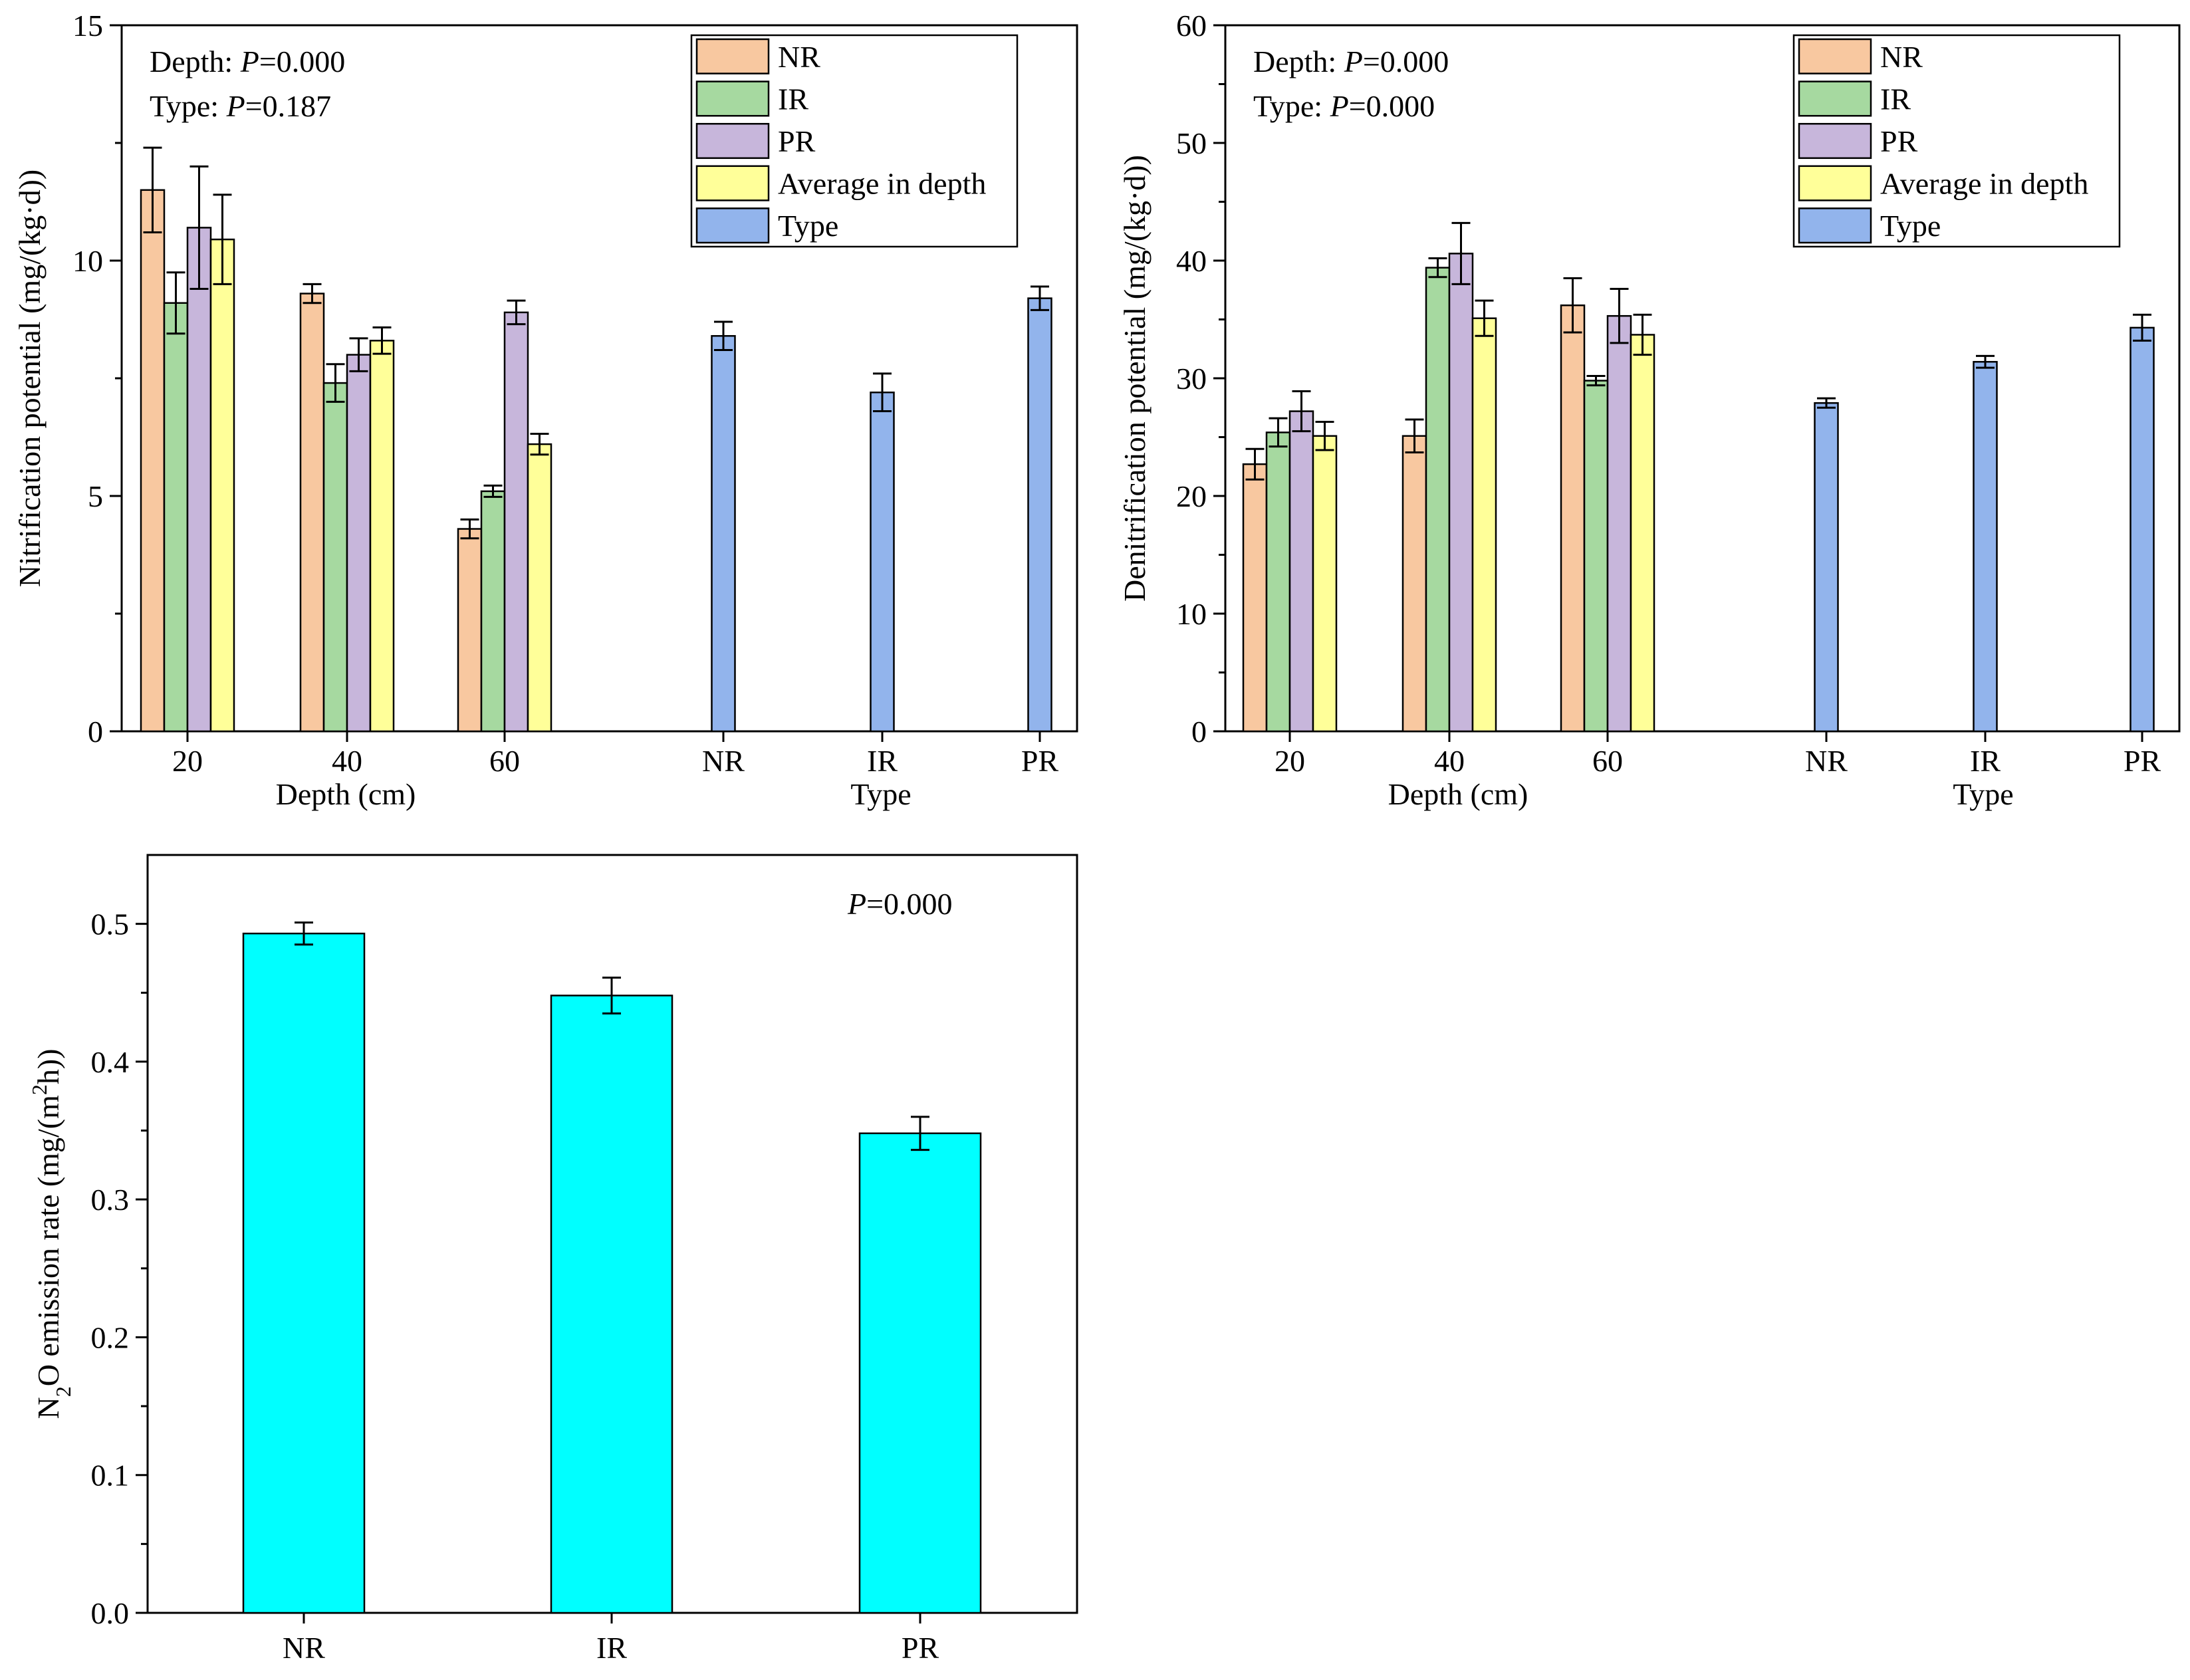  What do you see at coordinates (2142, 761) in the screenshot?
I see `denitrification-x-tick-label: PR` at bounding box center [2142, 761].